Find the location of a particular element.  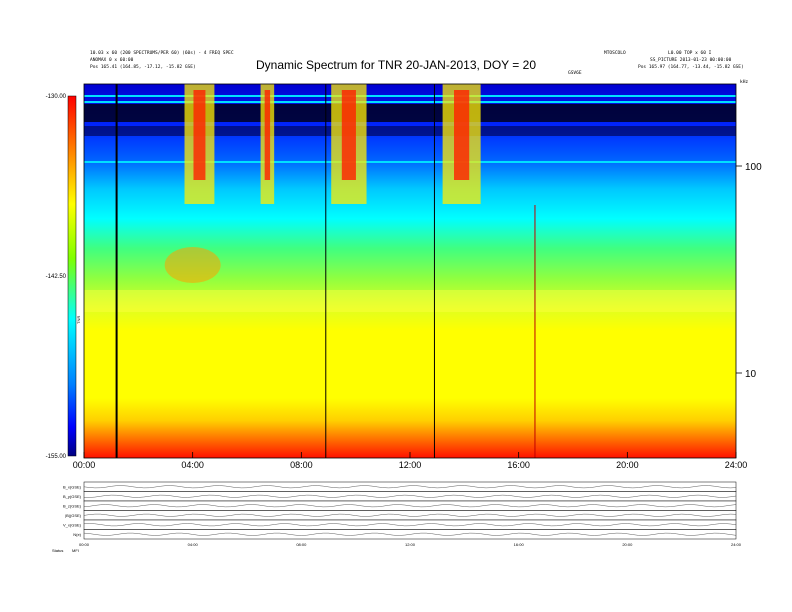

lower-panel-label: N(e) is located at coordinates (77, 534).